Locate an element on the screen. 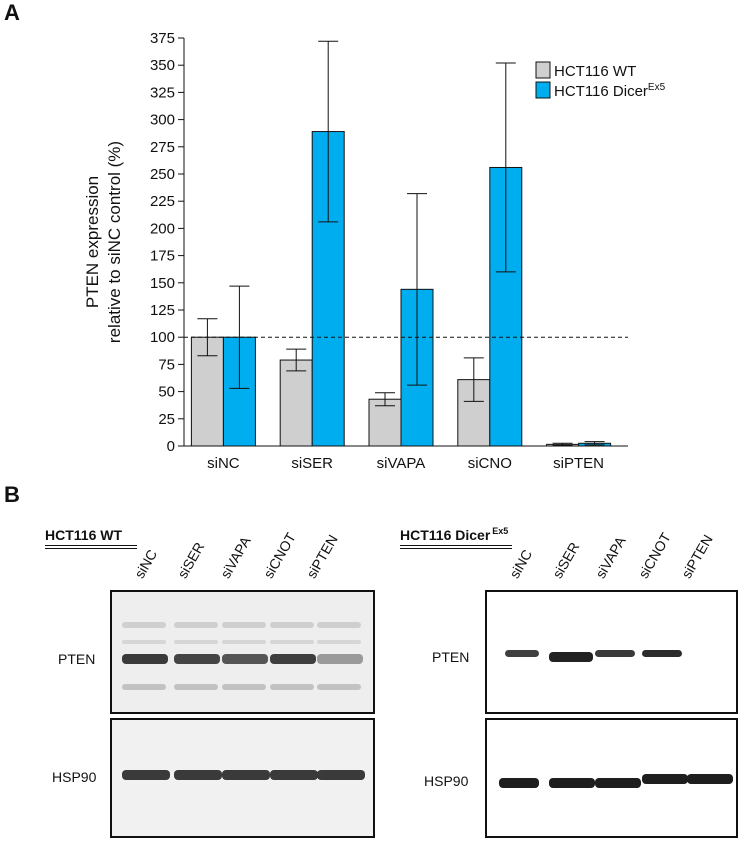 The image size is (738, 841). blot-dicer-hsp90 is located at coordinates (611, 778).